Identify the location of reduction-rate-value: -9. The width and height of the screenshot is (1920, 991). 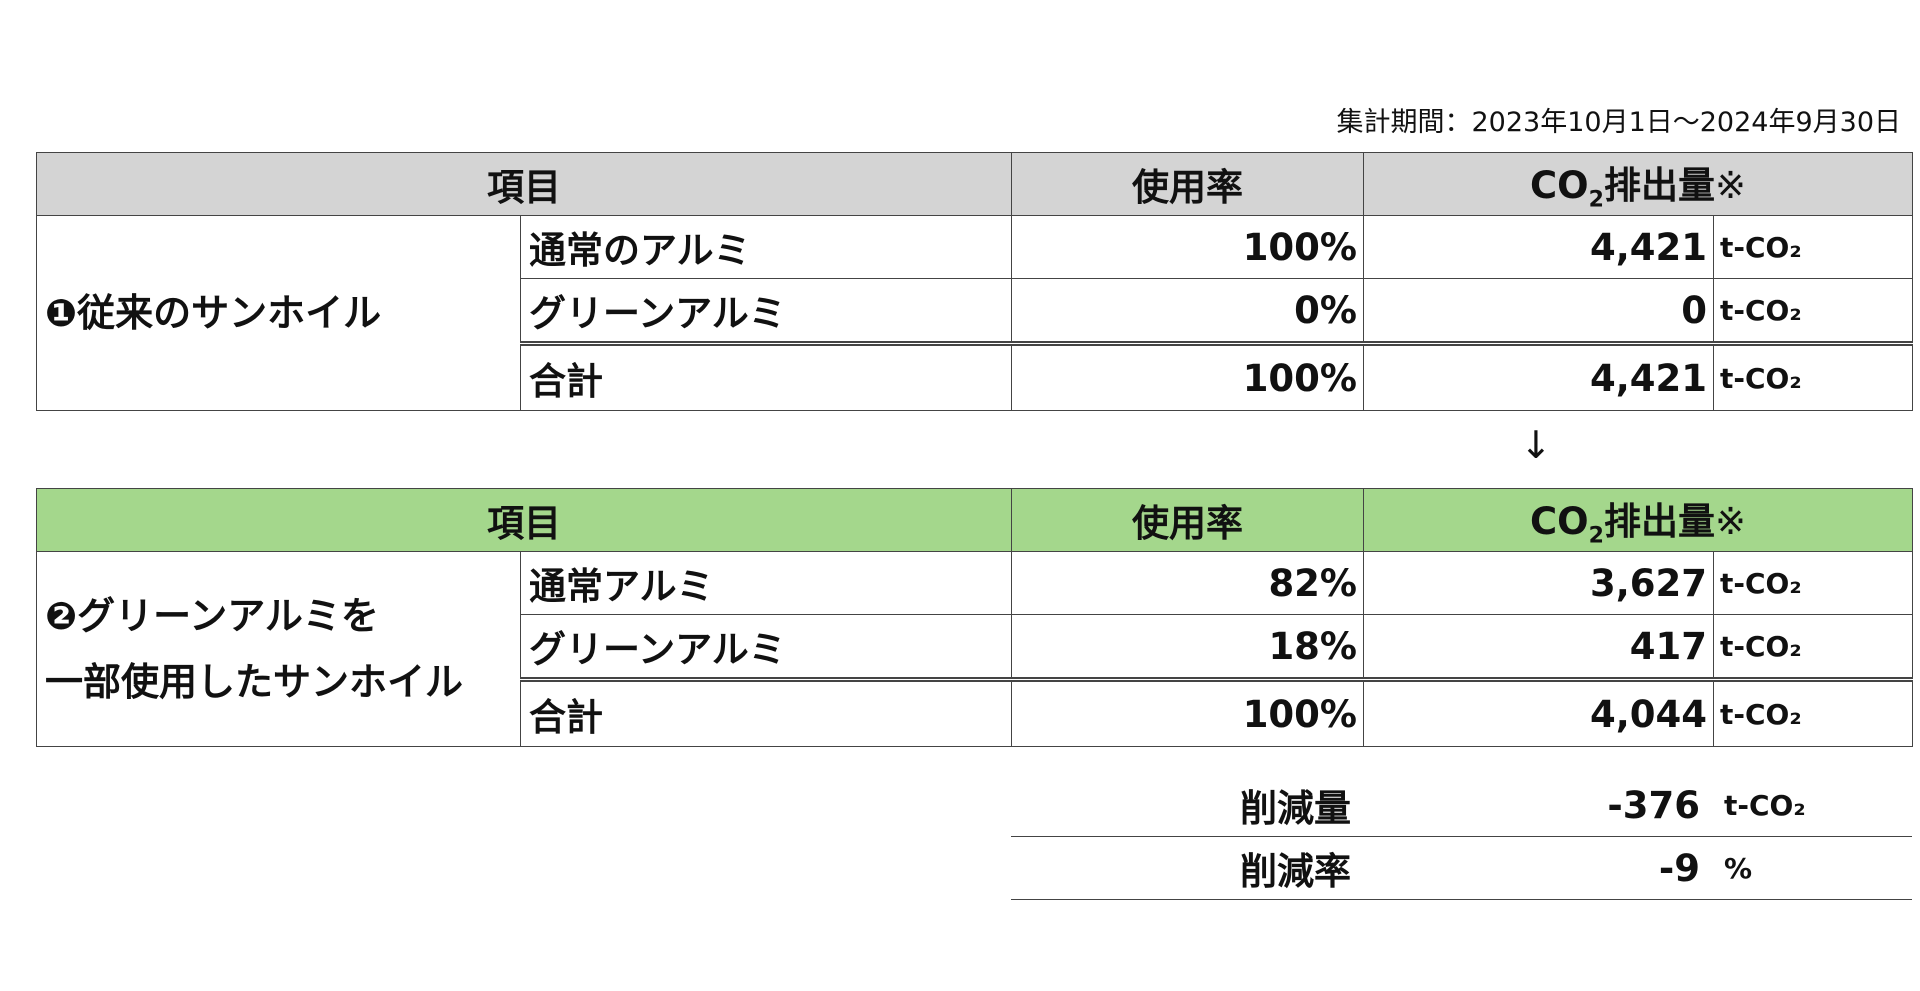
(1679, 868).